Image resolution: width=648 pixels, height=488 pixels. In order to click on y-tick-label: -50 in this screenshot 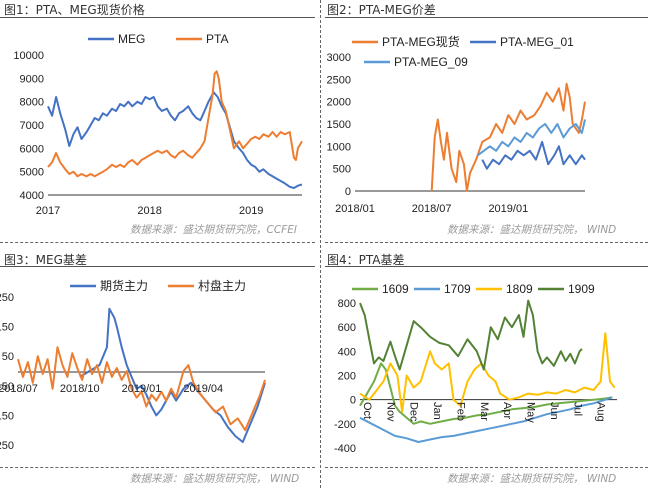, I will do `click(7, 387)`.